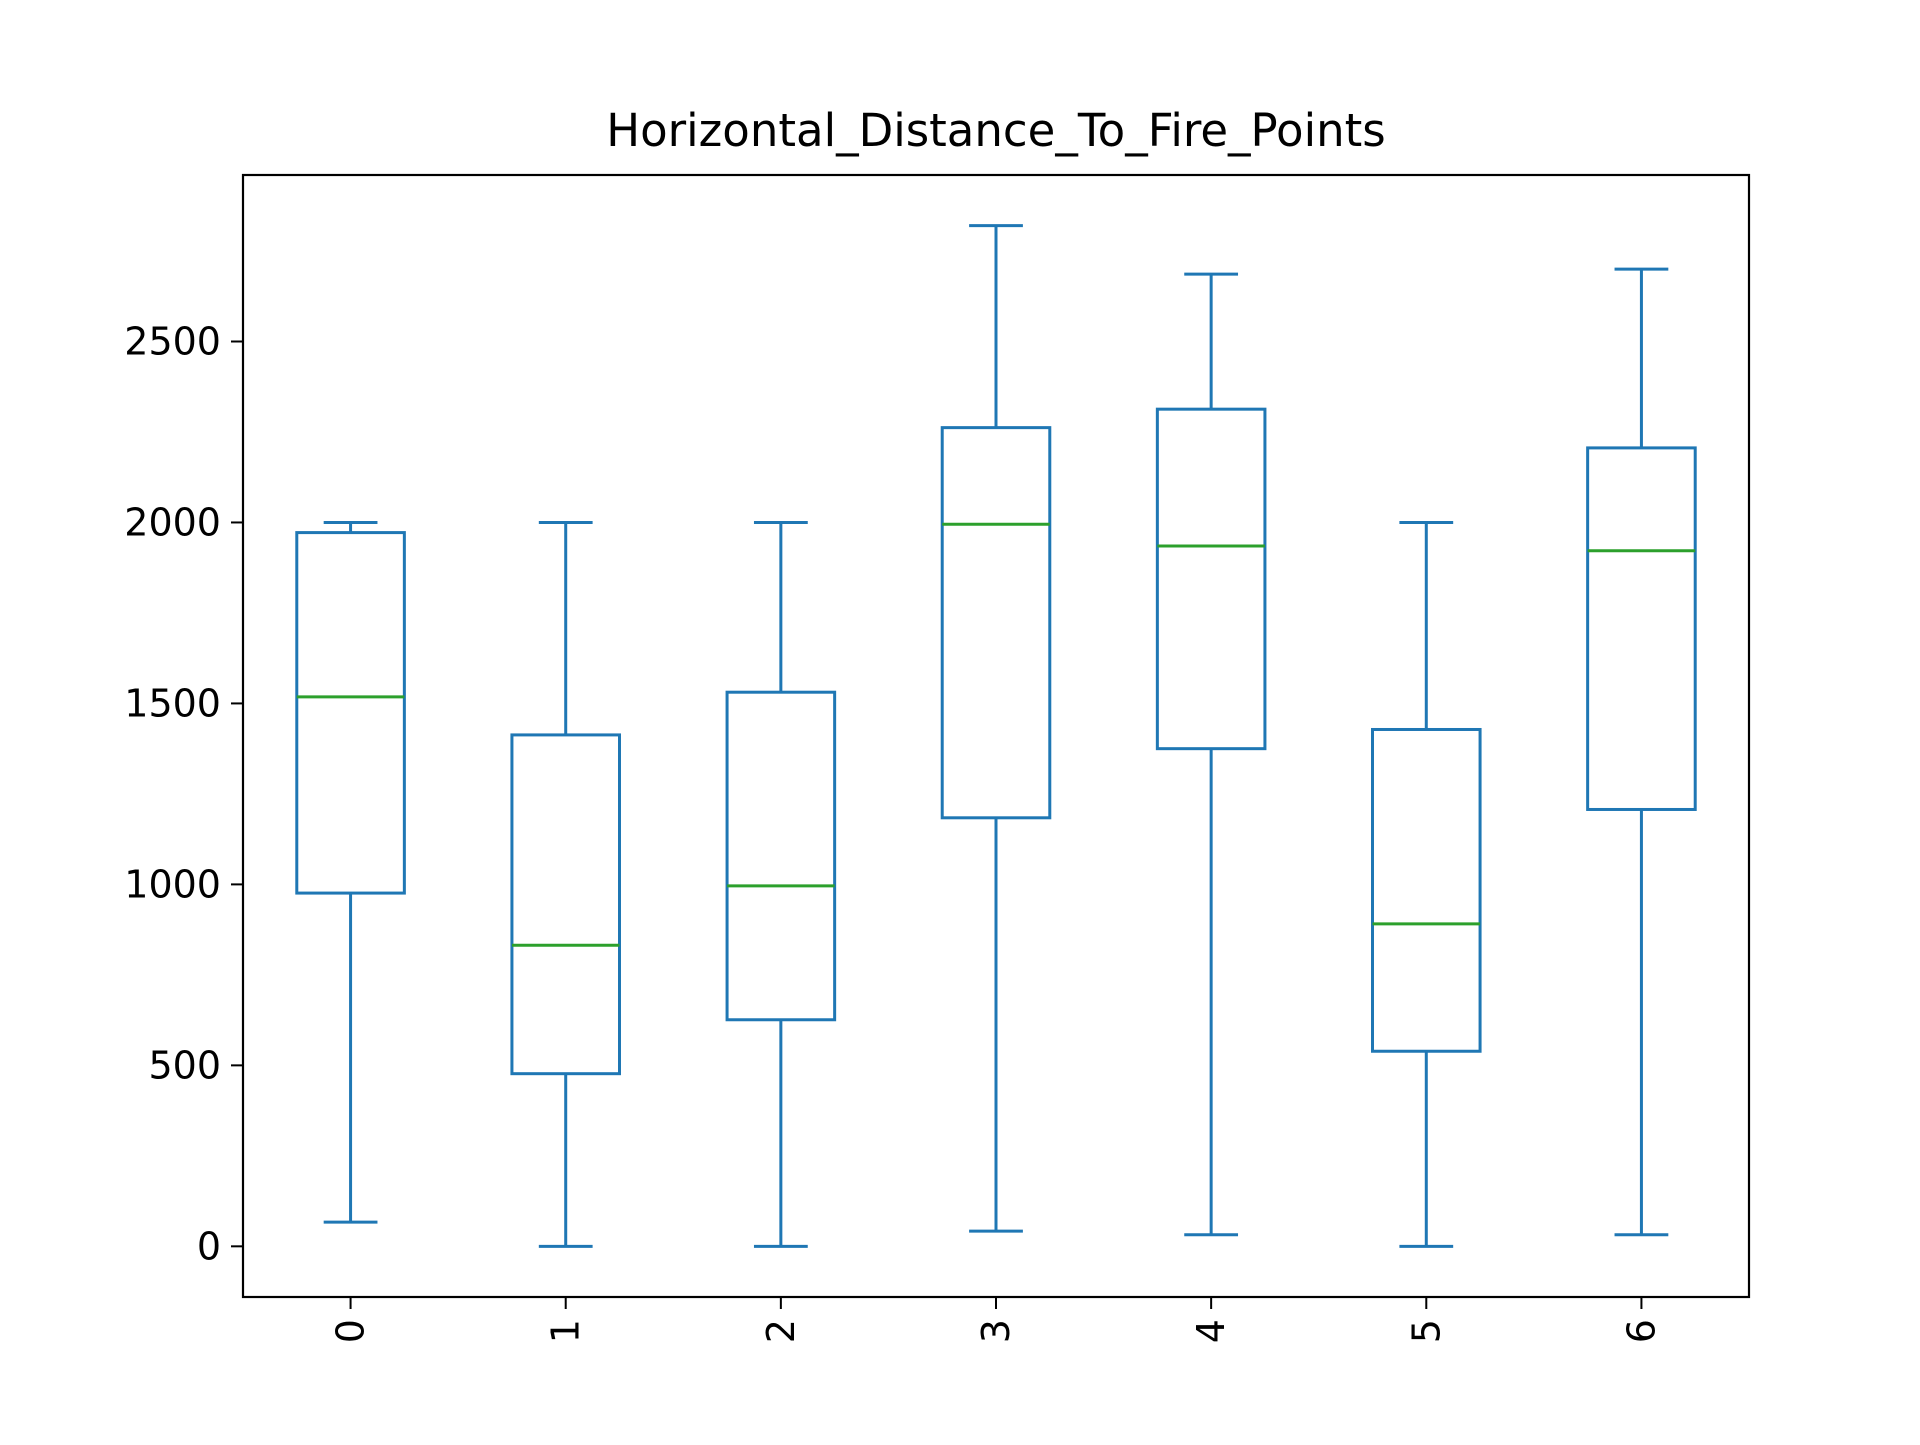 This screenshot has width=1920, height=1445. I want to click on x-axis: 0 1 2 3 4 5 6, so click(996, 1320).